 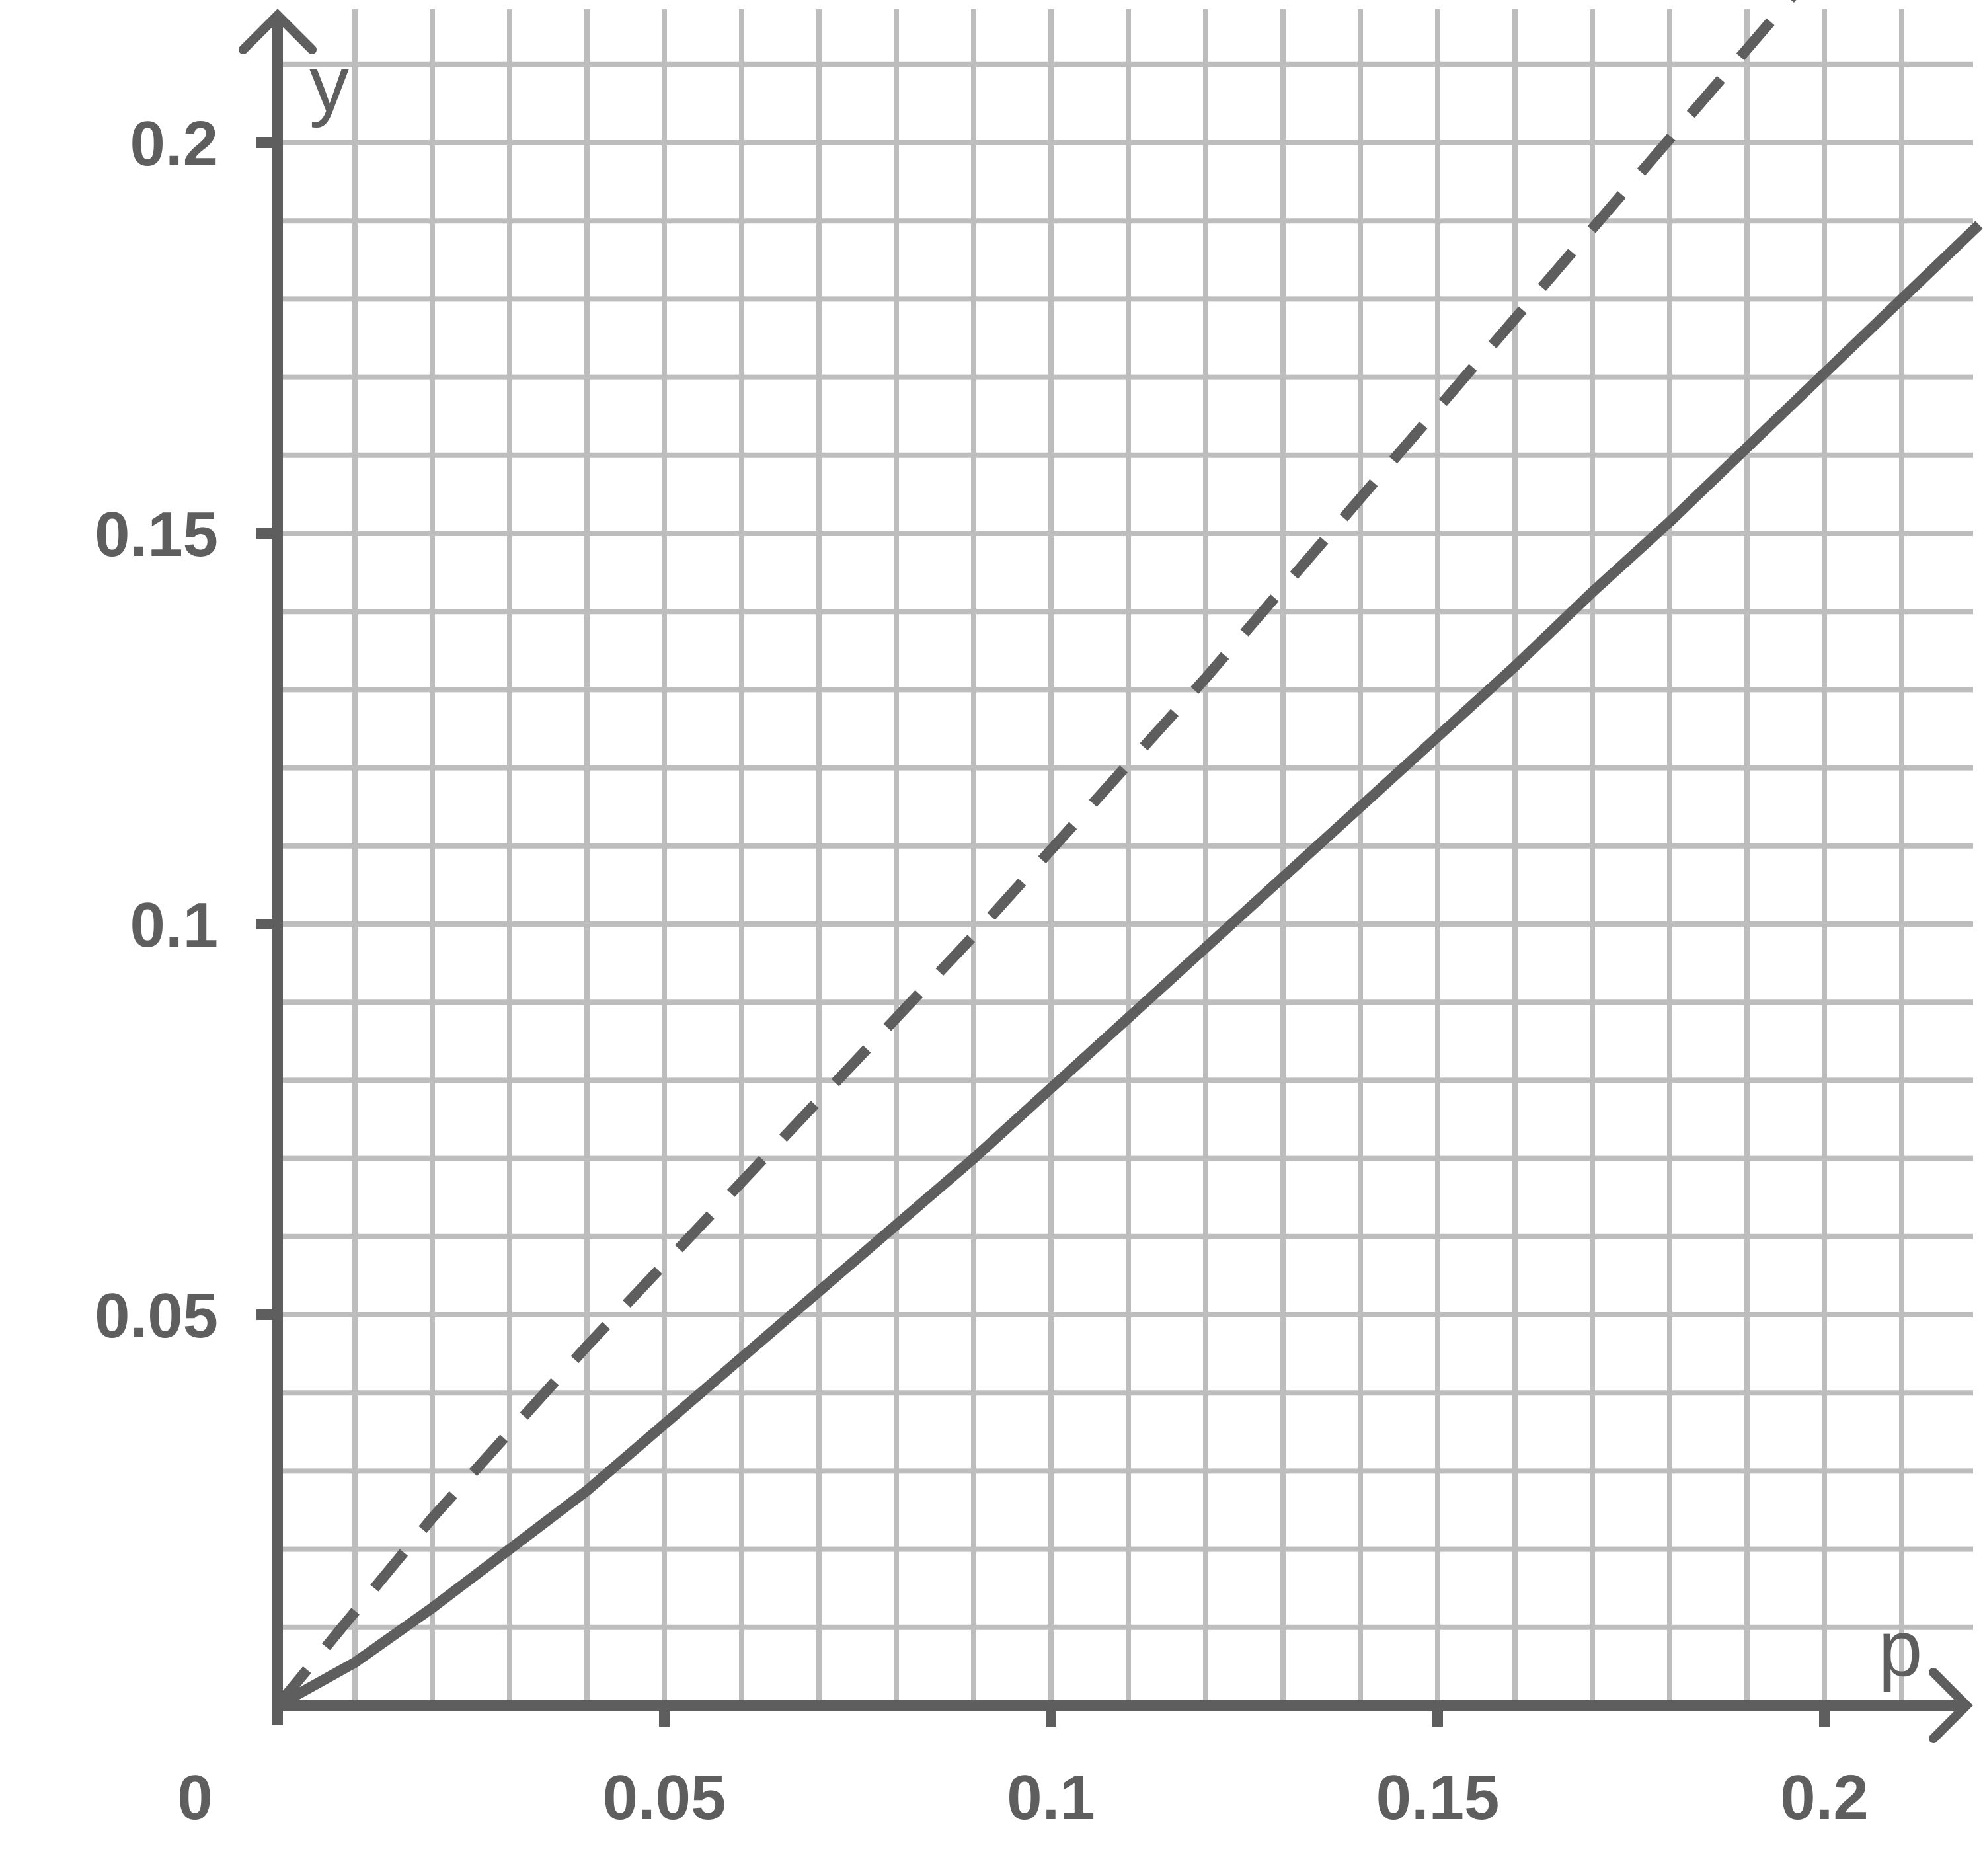 I want to click on x-tick-label: 0.2, so click(x=1824, y=1797).